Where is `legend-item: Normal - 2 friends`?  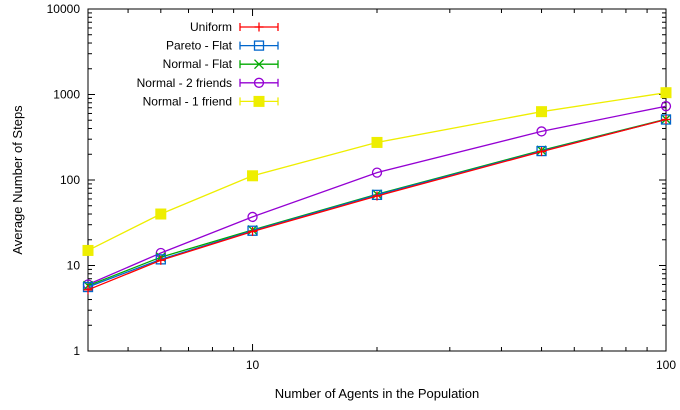
legend-item: Normal - 2 friends is located at coordinates (208, 83).